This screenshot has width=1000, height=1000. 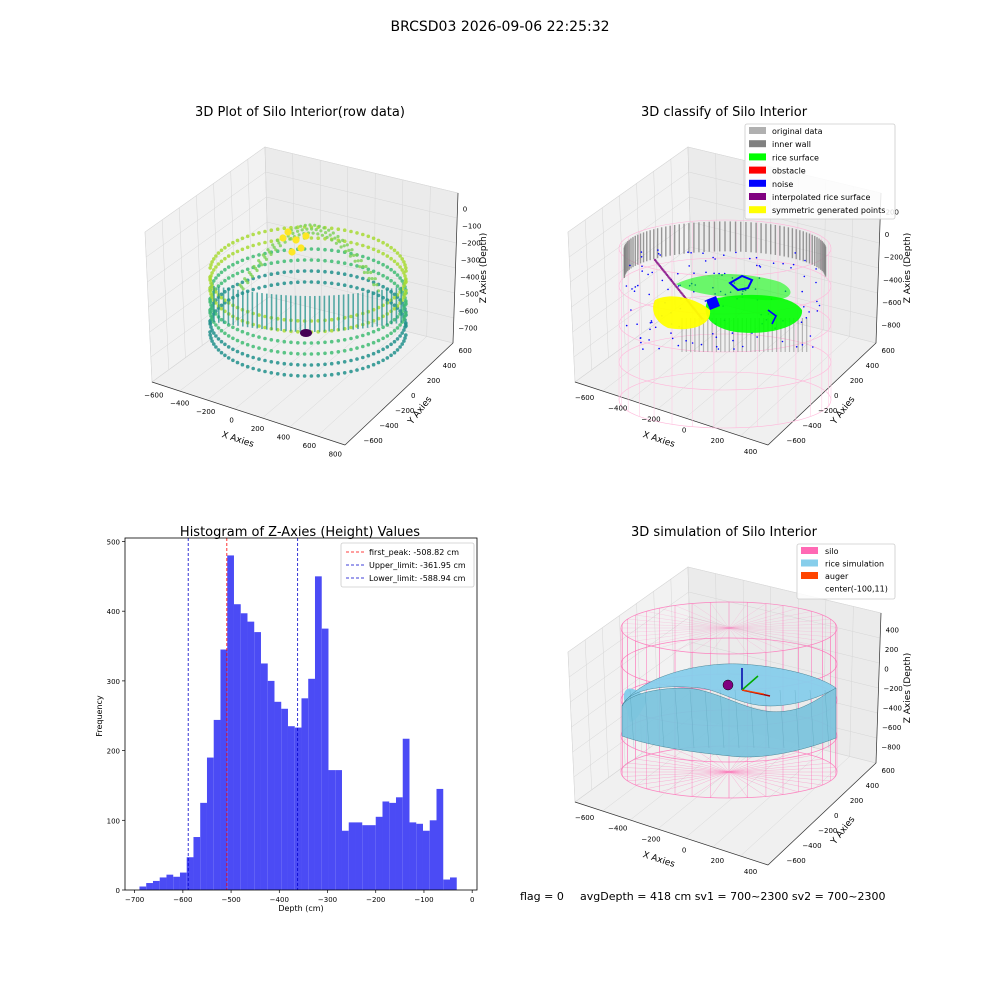 I want to click on rice-surface-area, so click(x=754, y=313).